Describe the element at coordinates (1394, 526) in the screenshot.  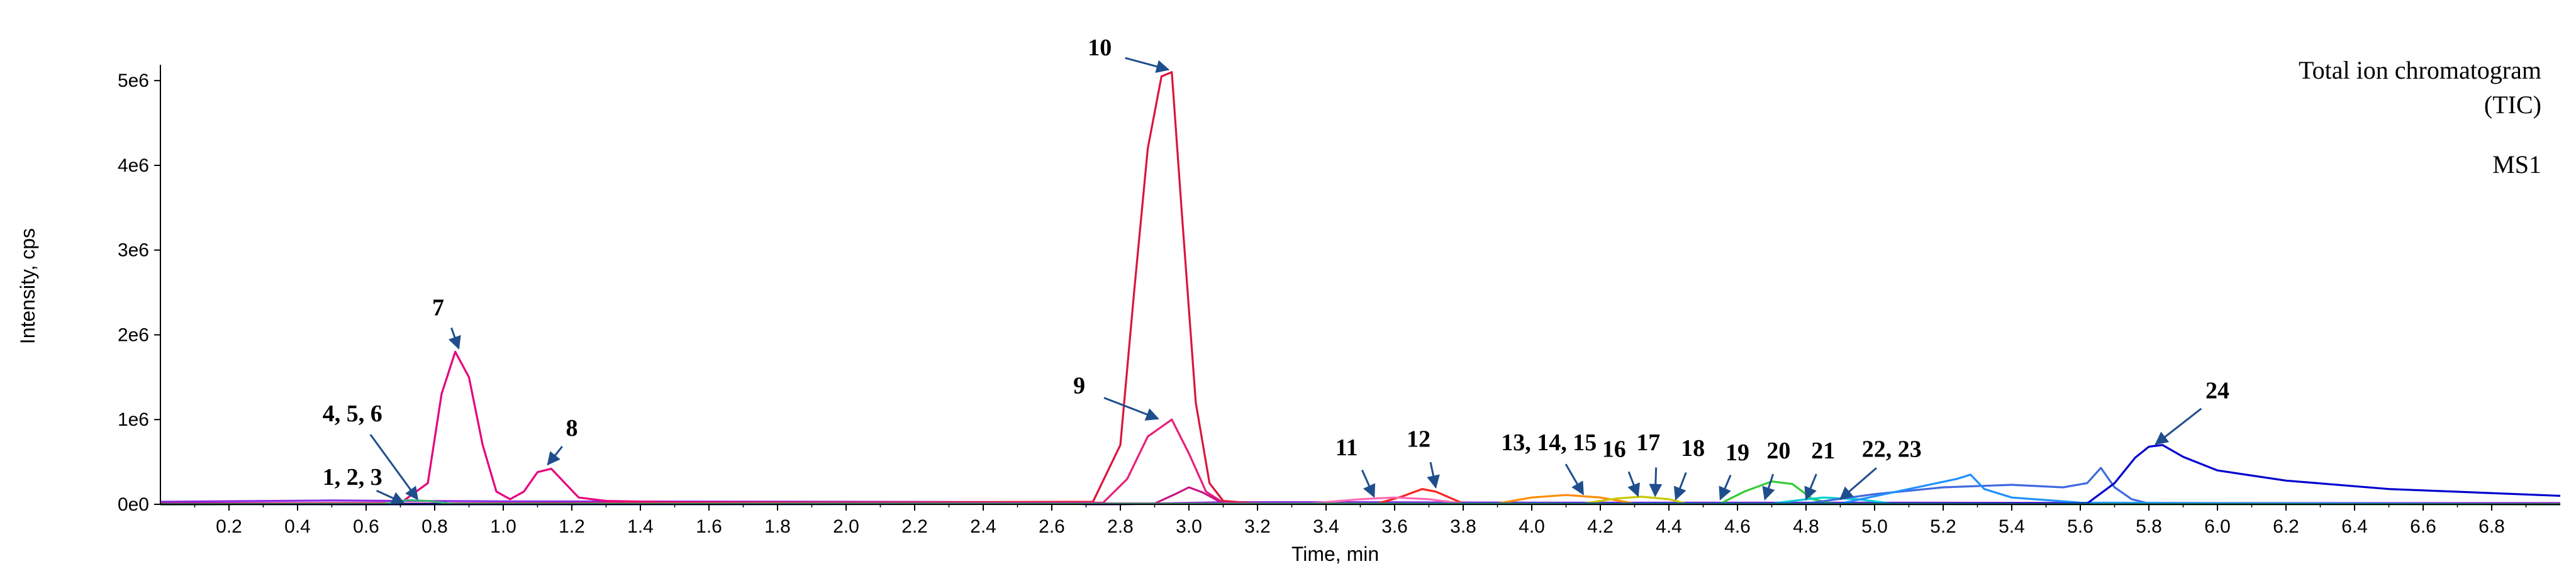
I see `x-tick-label: 3.6` at that location.